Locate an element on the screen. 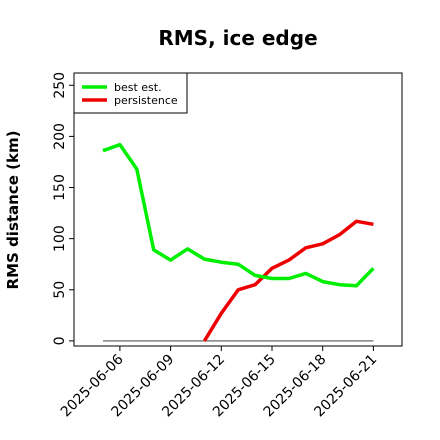  y-tick-label-0: 0 is located at coordinates (60, 340).